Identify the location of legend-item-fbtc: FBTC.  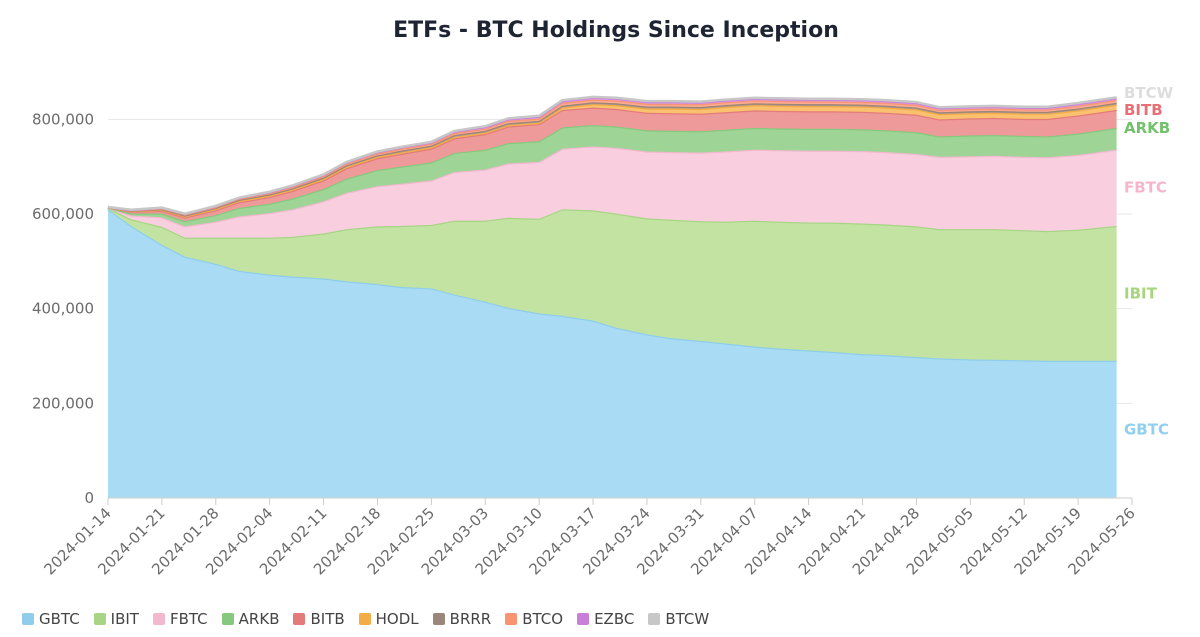
(180, 619).